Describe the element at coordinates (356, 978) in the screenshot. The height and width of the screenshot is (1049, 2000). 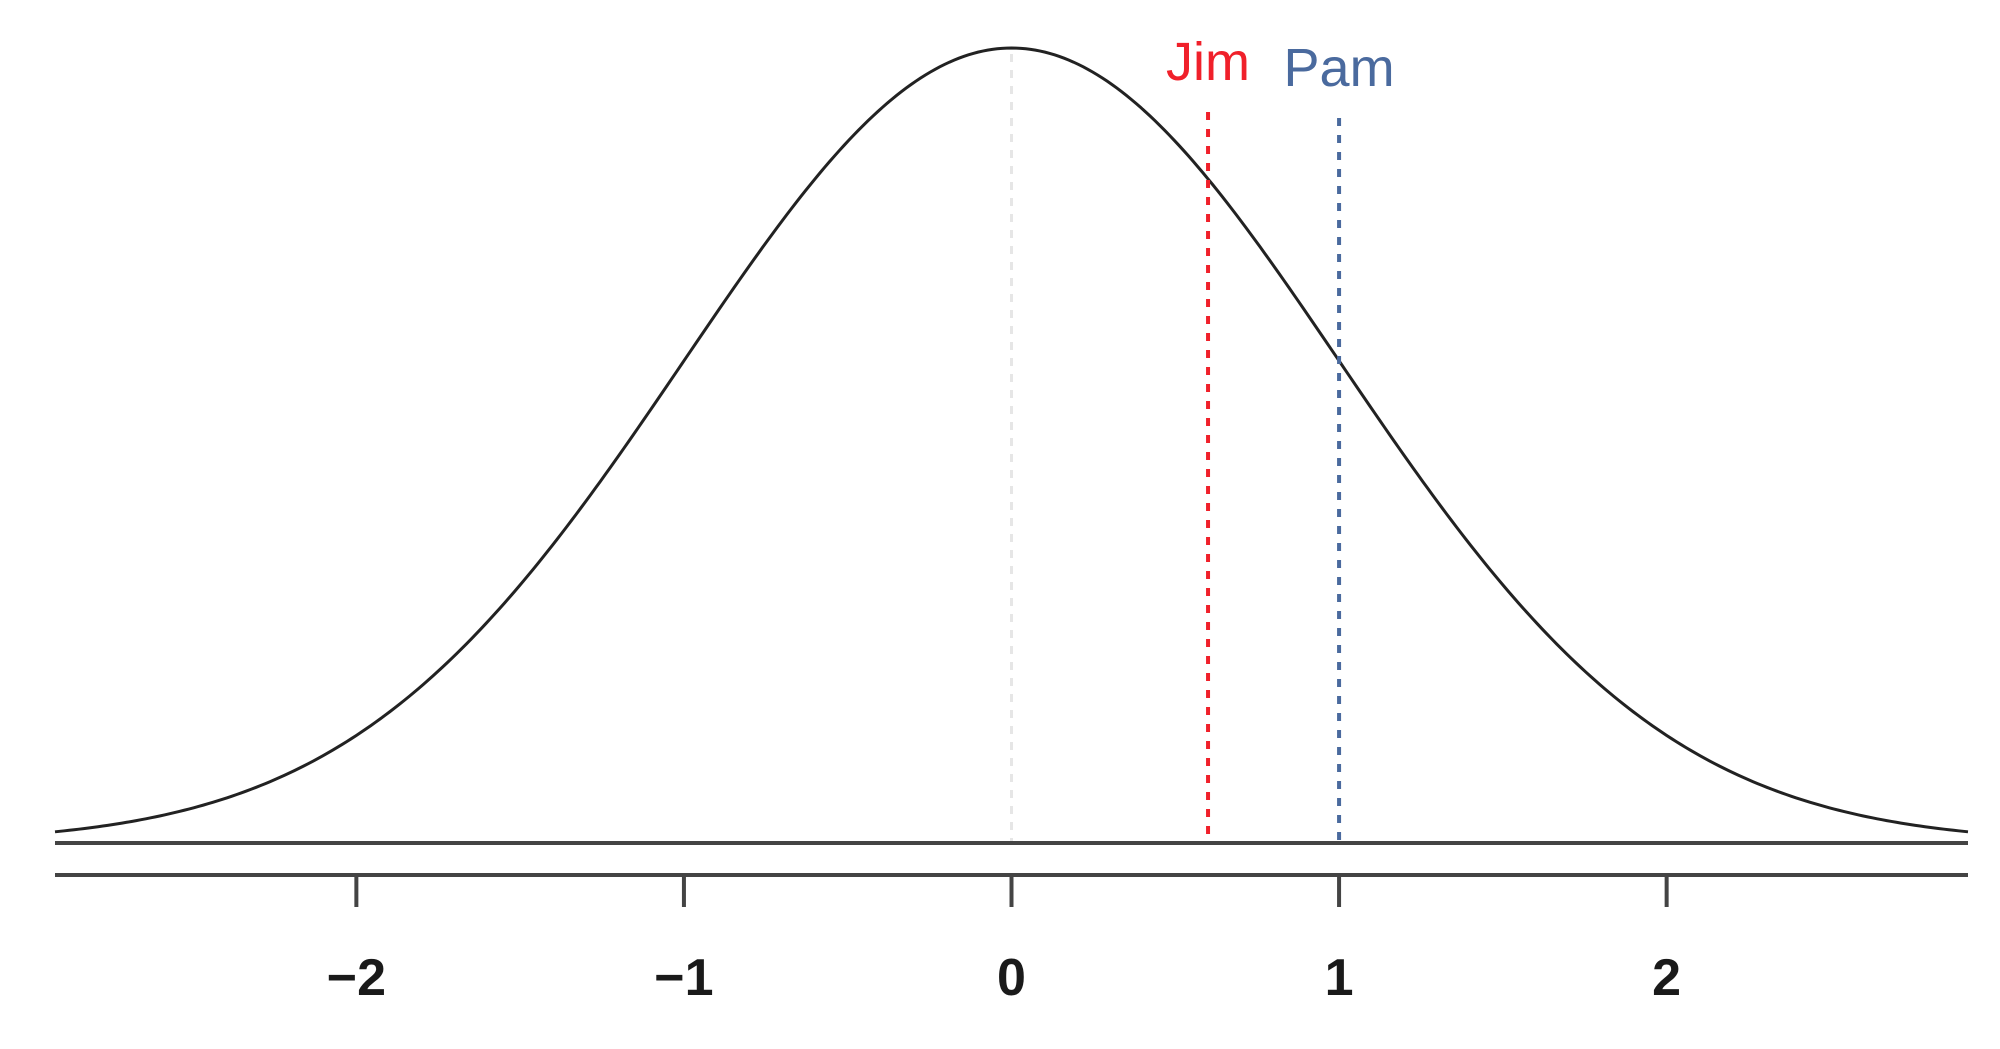
I see `x-tick-label: −2` at that location.